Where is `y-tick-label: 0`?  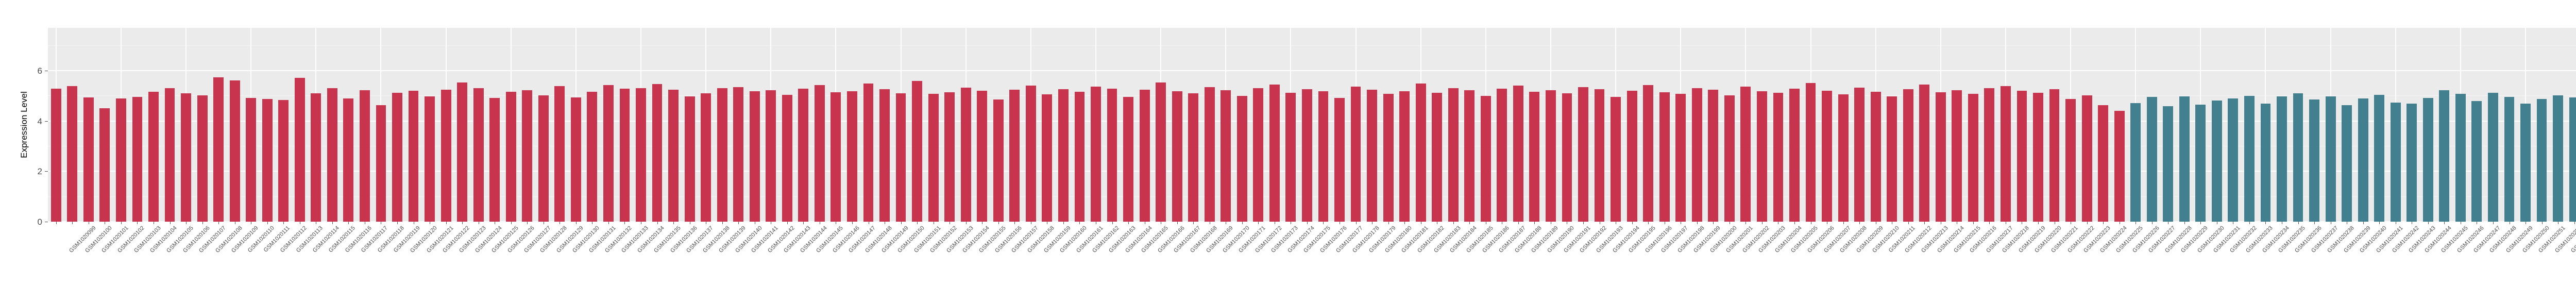
y-tick-label: 0 is located at coordinates (39, 222).